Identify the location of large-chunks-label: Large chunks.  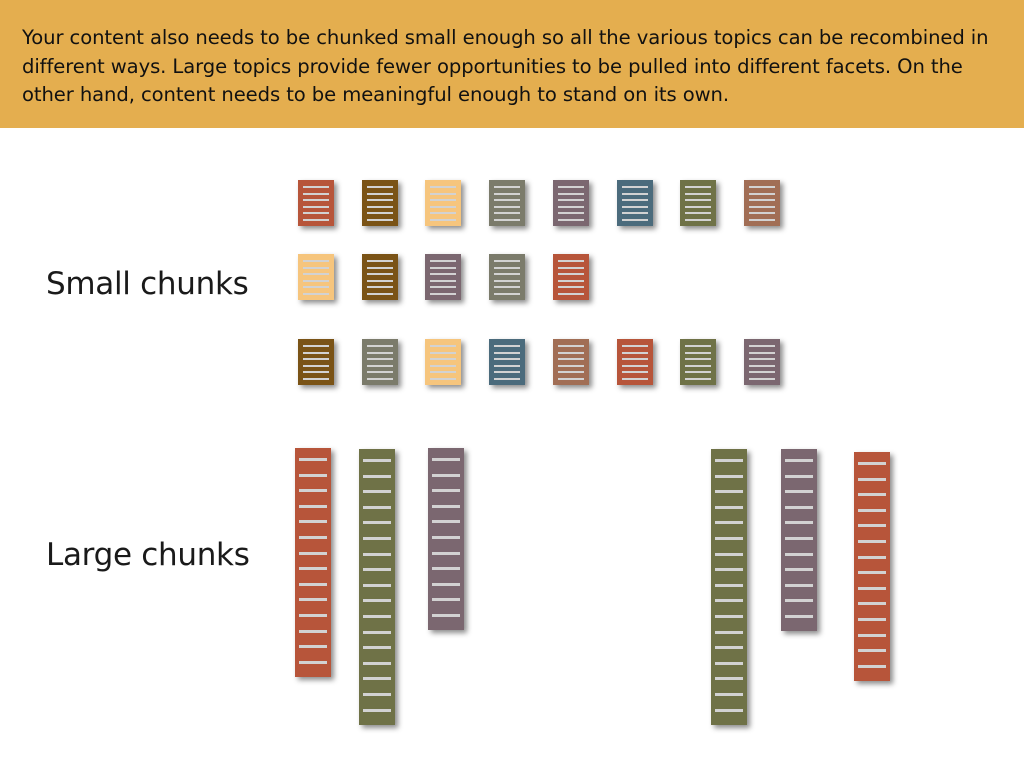
(148, 555).